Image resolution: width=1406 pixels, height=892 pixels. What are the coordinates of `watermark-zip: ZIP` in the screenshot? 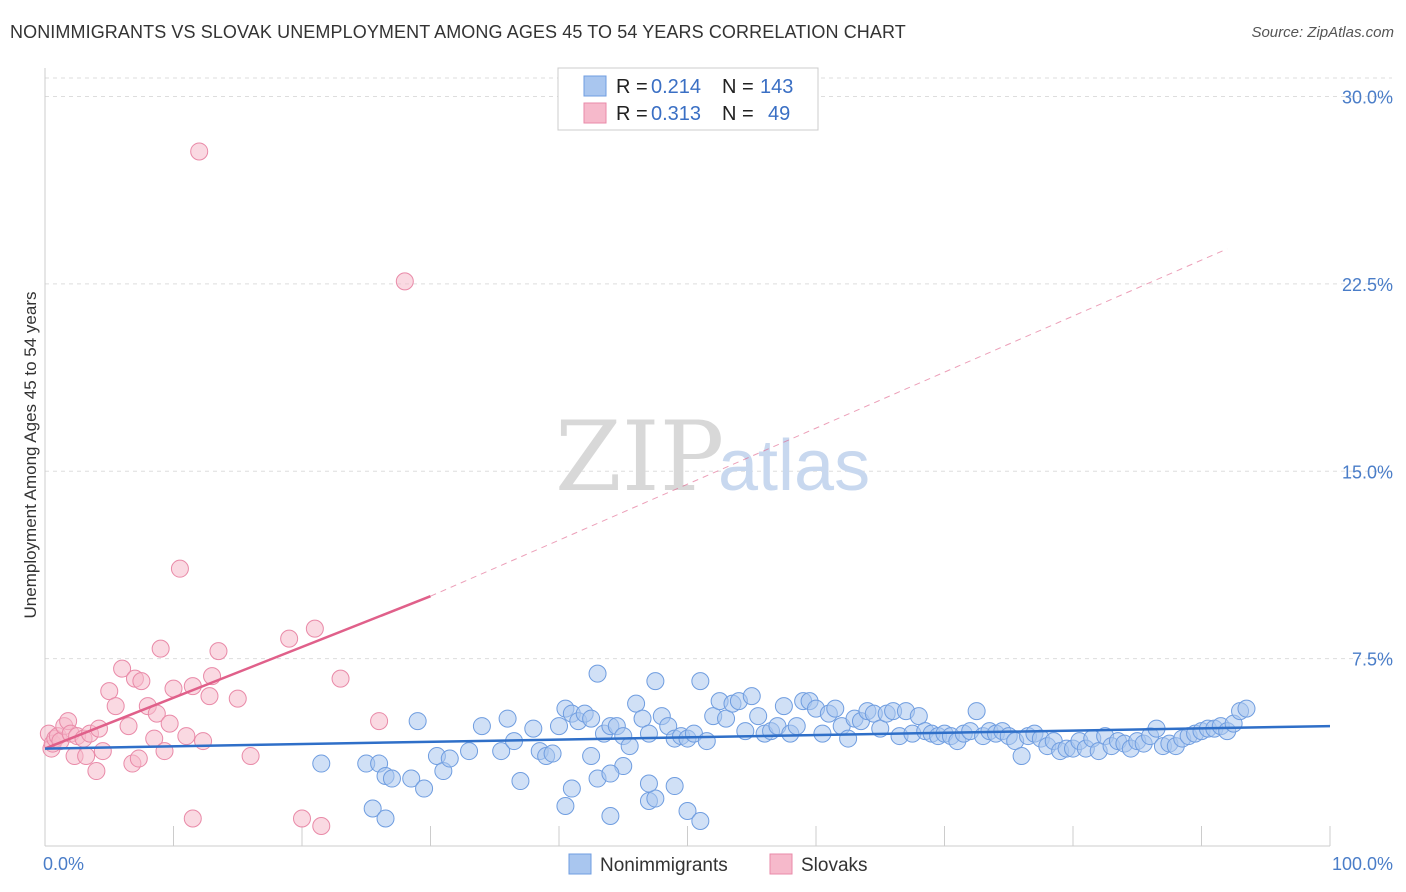 It's located at (639, 457).